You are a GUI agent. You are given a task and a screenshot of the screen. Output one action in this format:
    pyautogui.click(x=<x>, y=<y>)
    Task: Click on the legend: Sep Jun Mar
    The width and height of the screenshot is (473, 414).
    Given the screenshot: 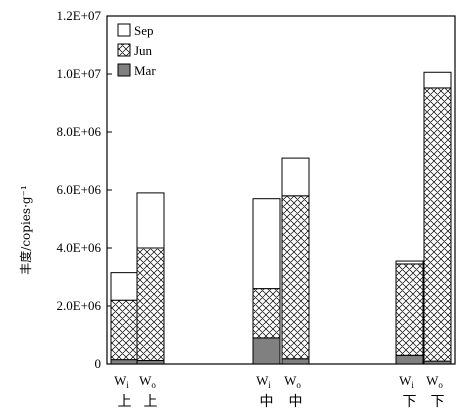 What is the action you would take?
    pyautogui.click(x=136, y=50)
    